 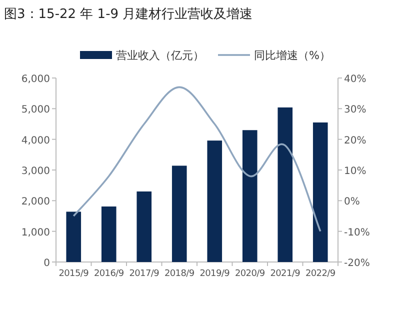 I want to click on x-tick-label: 2015/9, so click(x=74, y=274).